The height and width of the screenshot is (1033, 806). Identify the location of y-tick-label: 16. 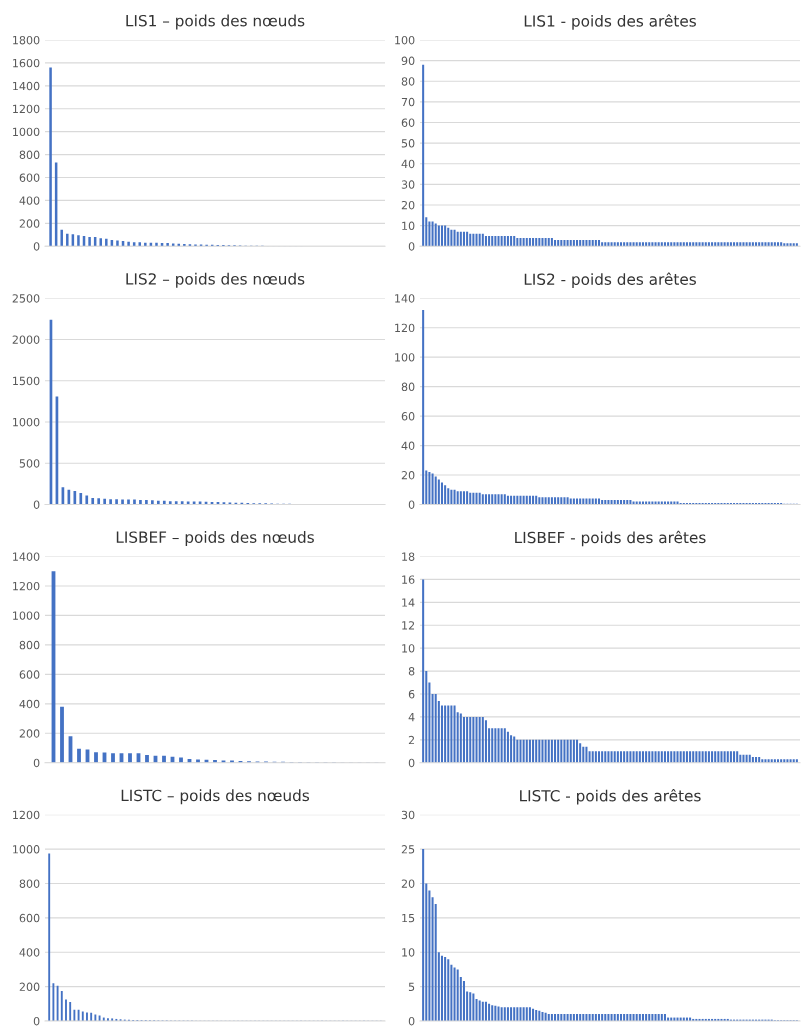
(408, 579).